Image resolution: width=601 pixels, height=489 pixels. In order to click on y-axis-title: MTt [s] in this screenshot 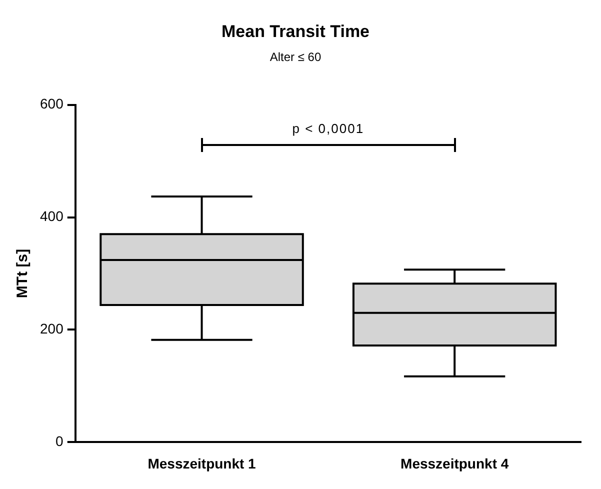, I will do `click(23, 273)`.